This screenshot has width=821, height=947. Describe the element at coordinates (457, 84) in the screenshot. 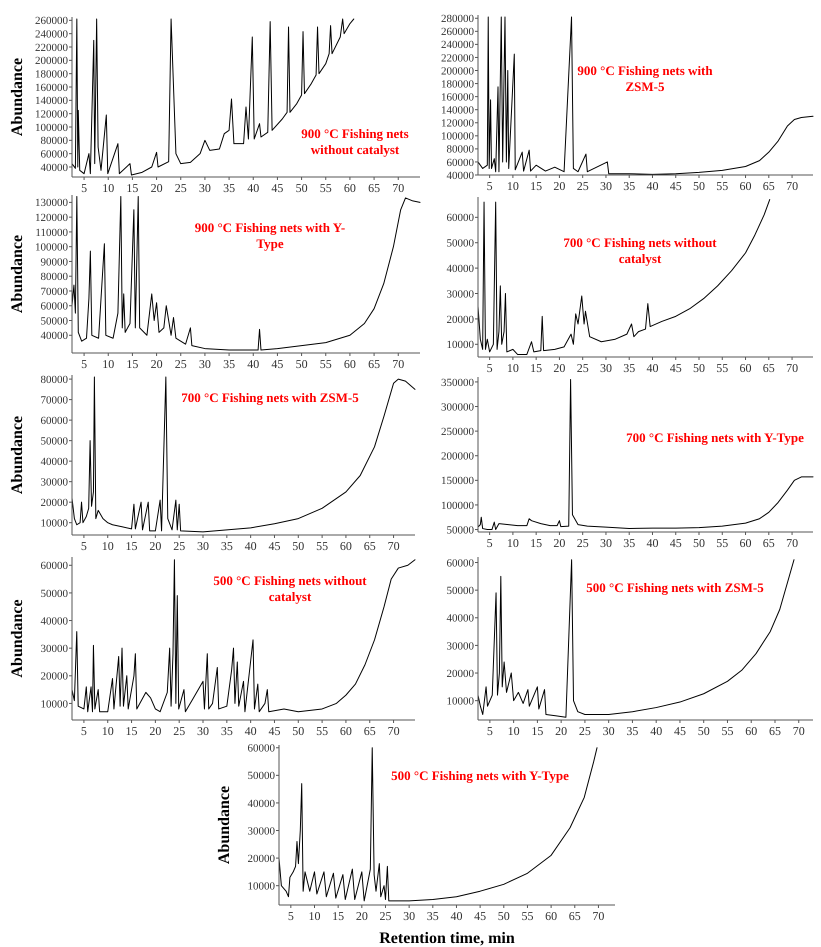

I see `y-tick-label: 180000` at that location.